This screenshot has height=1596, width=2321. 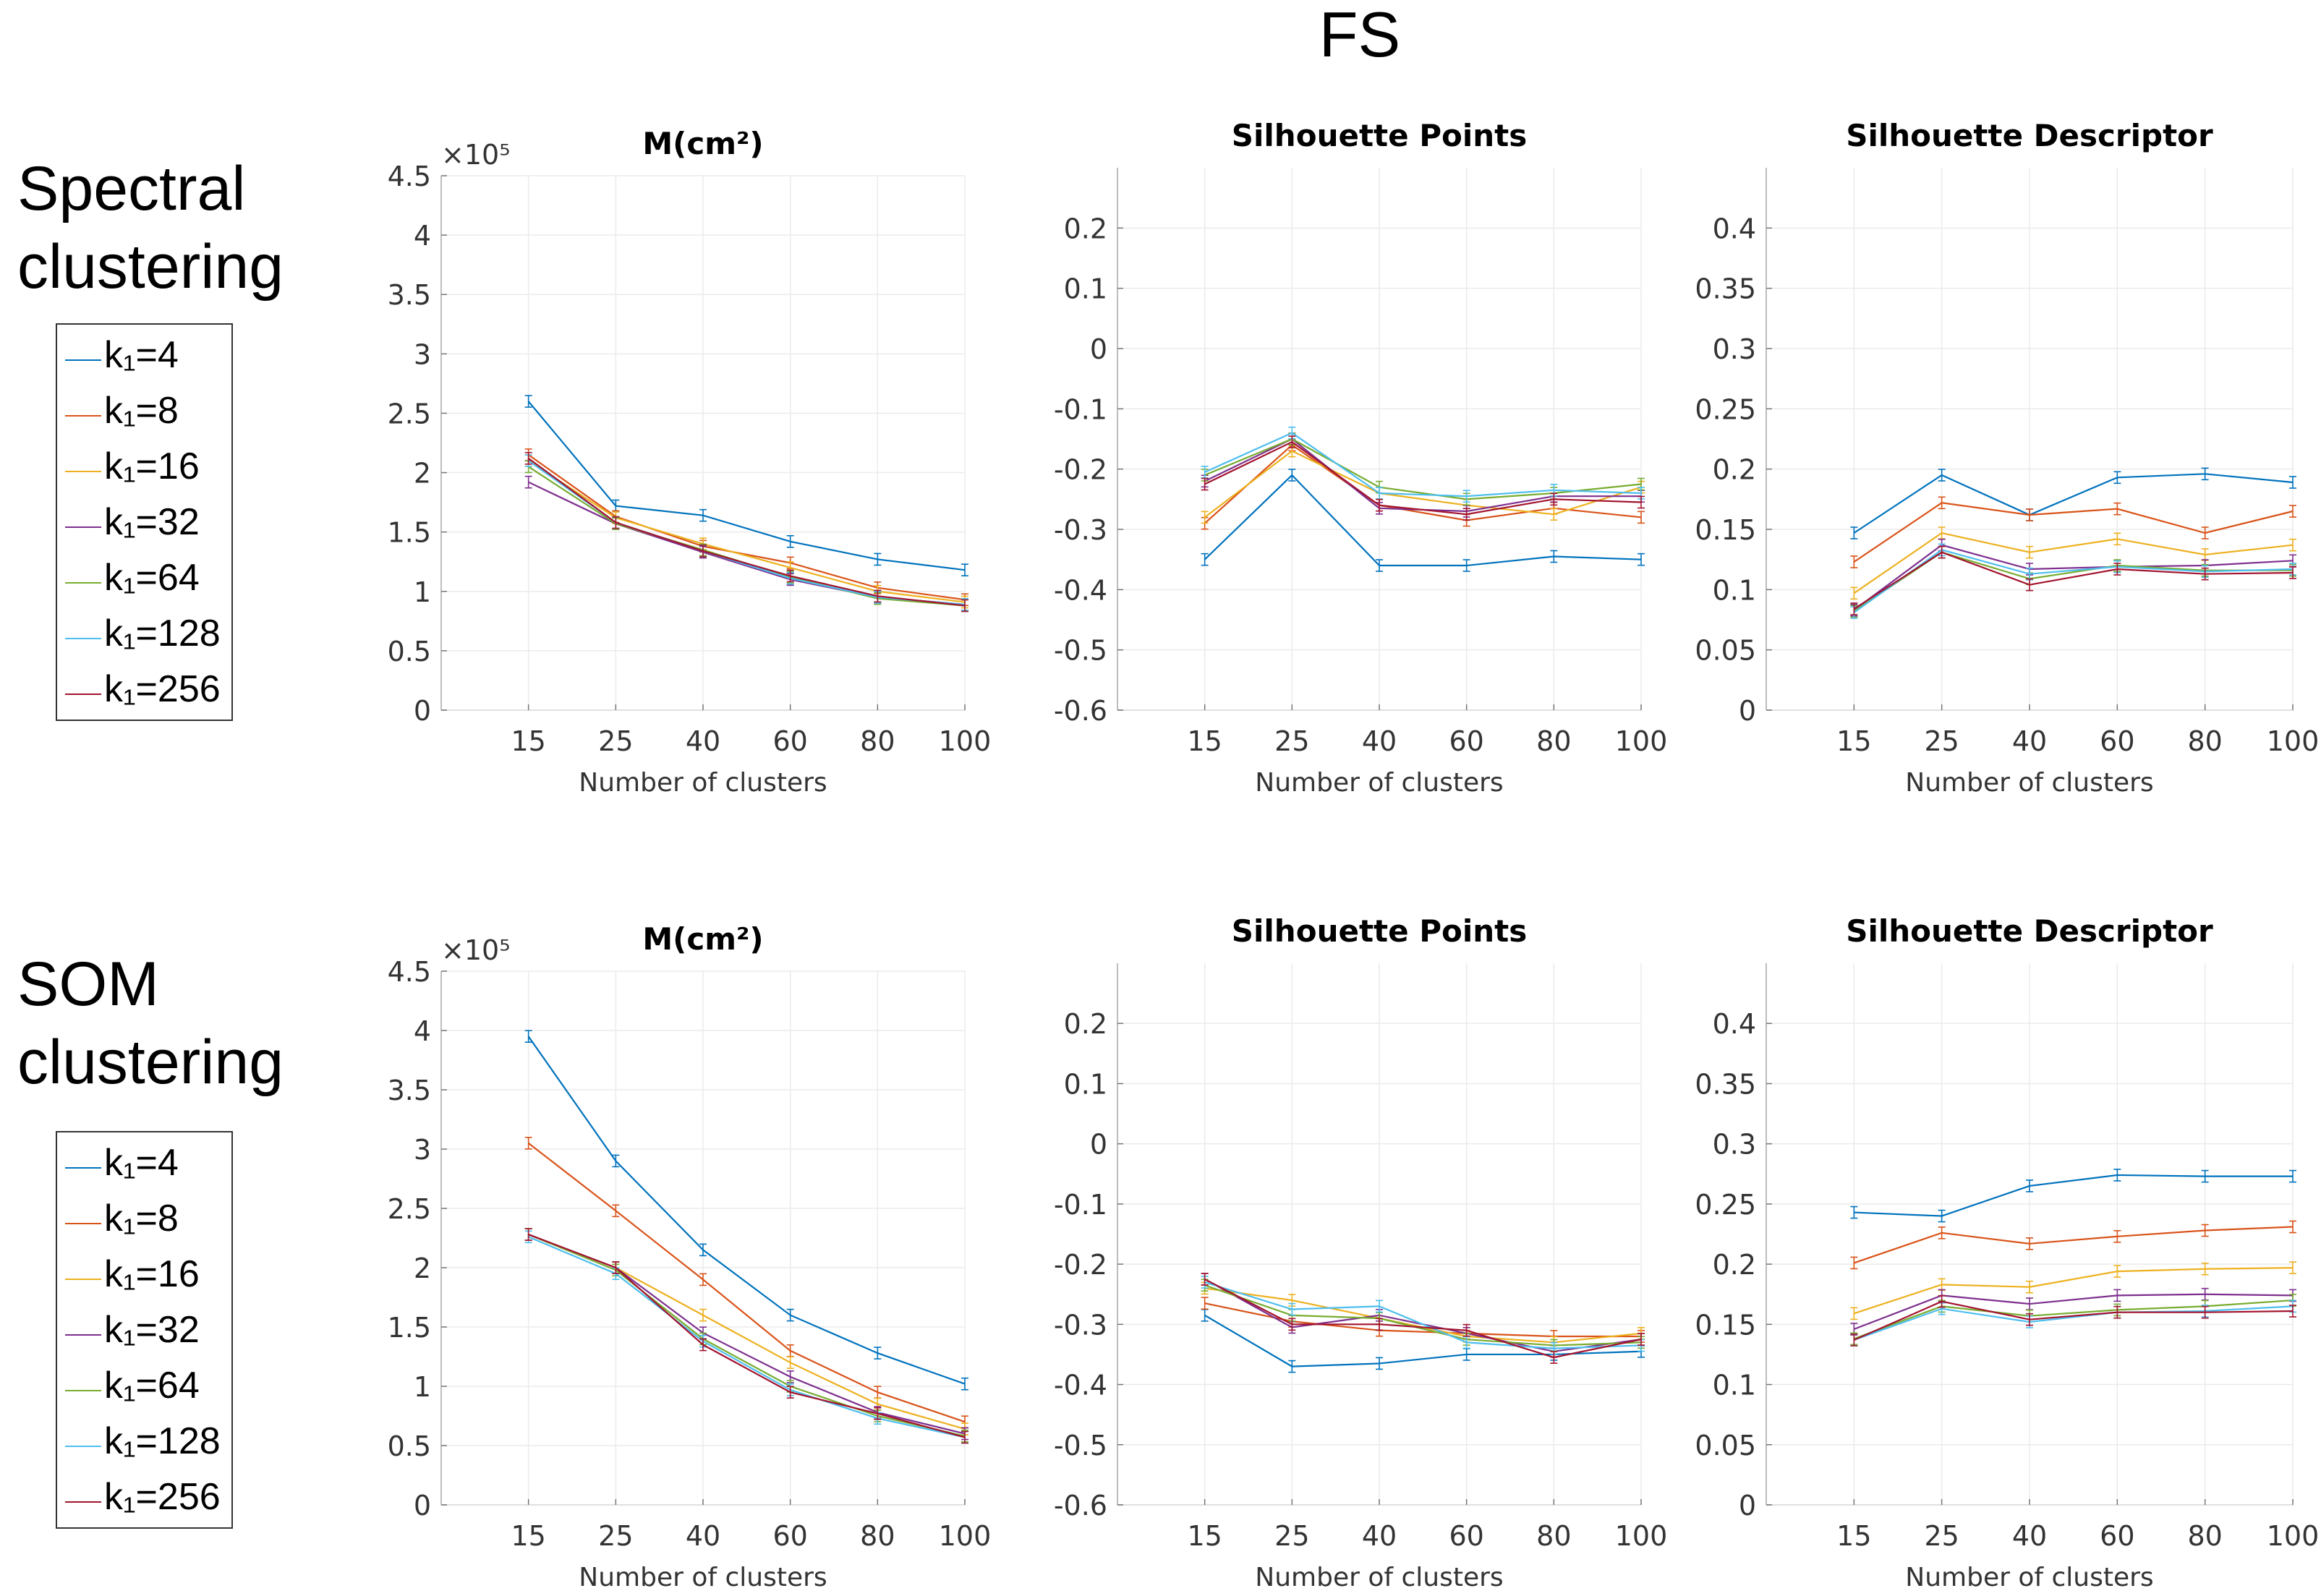 What do you see at coordinates (1725, 651) in the screenshot?
I see `y-tick-label: 0.05` at bounding box center [1725, 651].